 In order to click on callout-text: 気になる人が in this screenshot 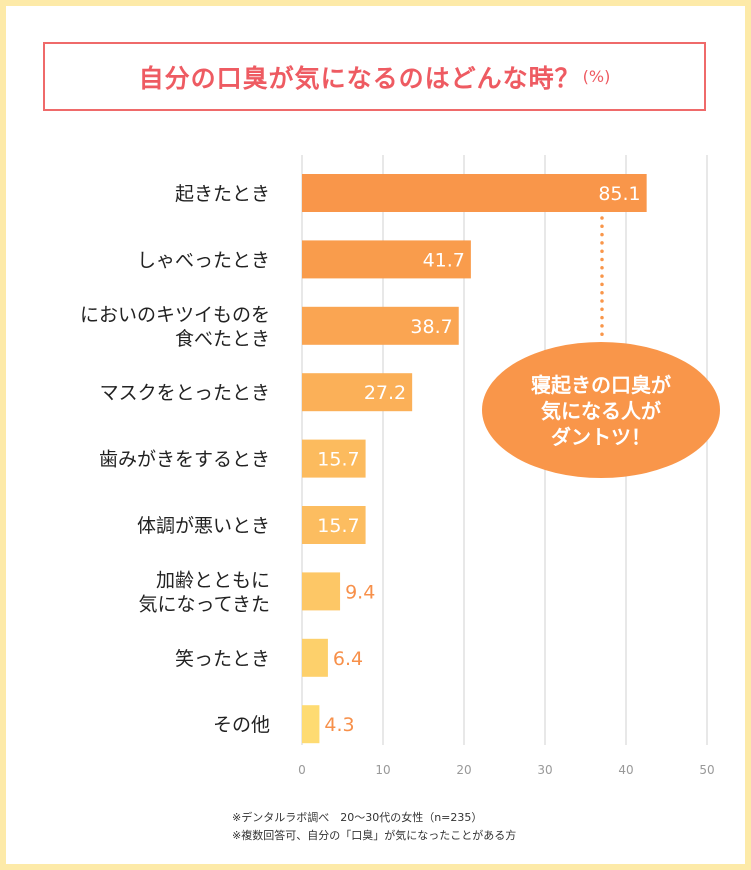, I will do `click(601, 411)`.